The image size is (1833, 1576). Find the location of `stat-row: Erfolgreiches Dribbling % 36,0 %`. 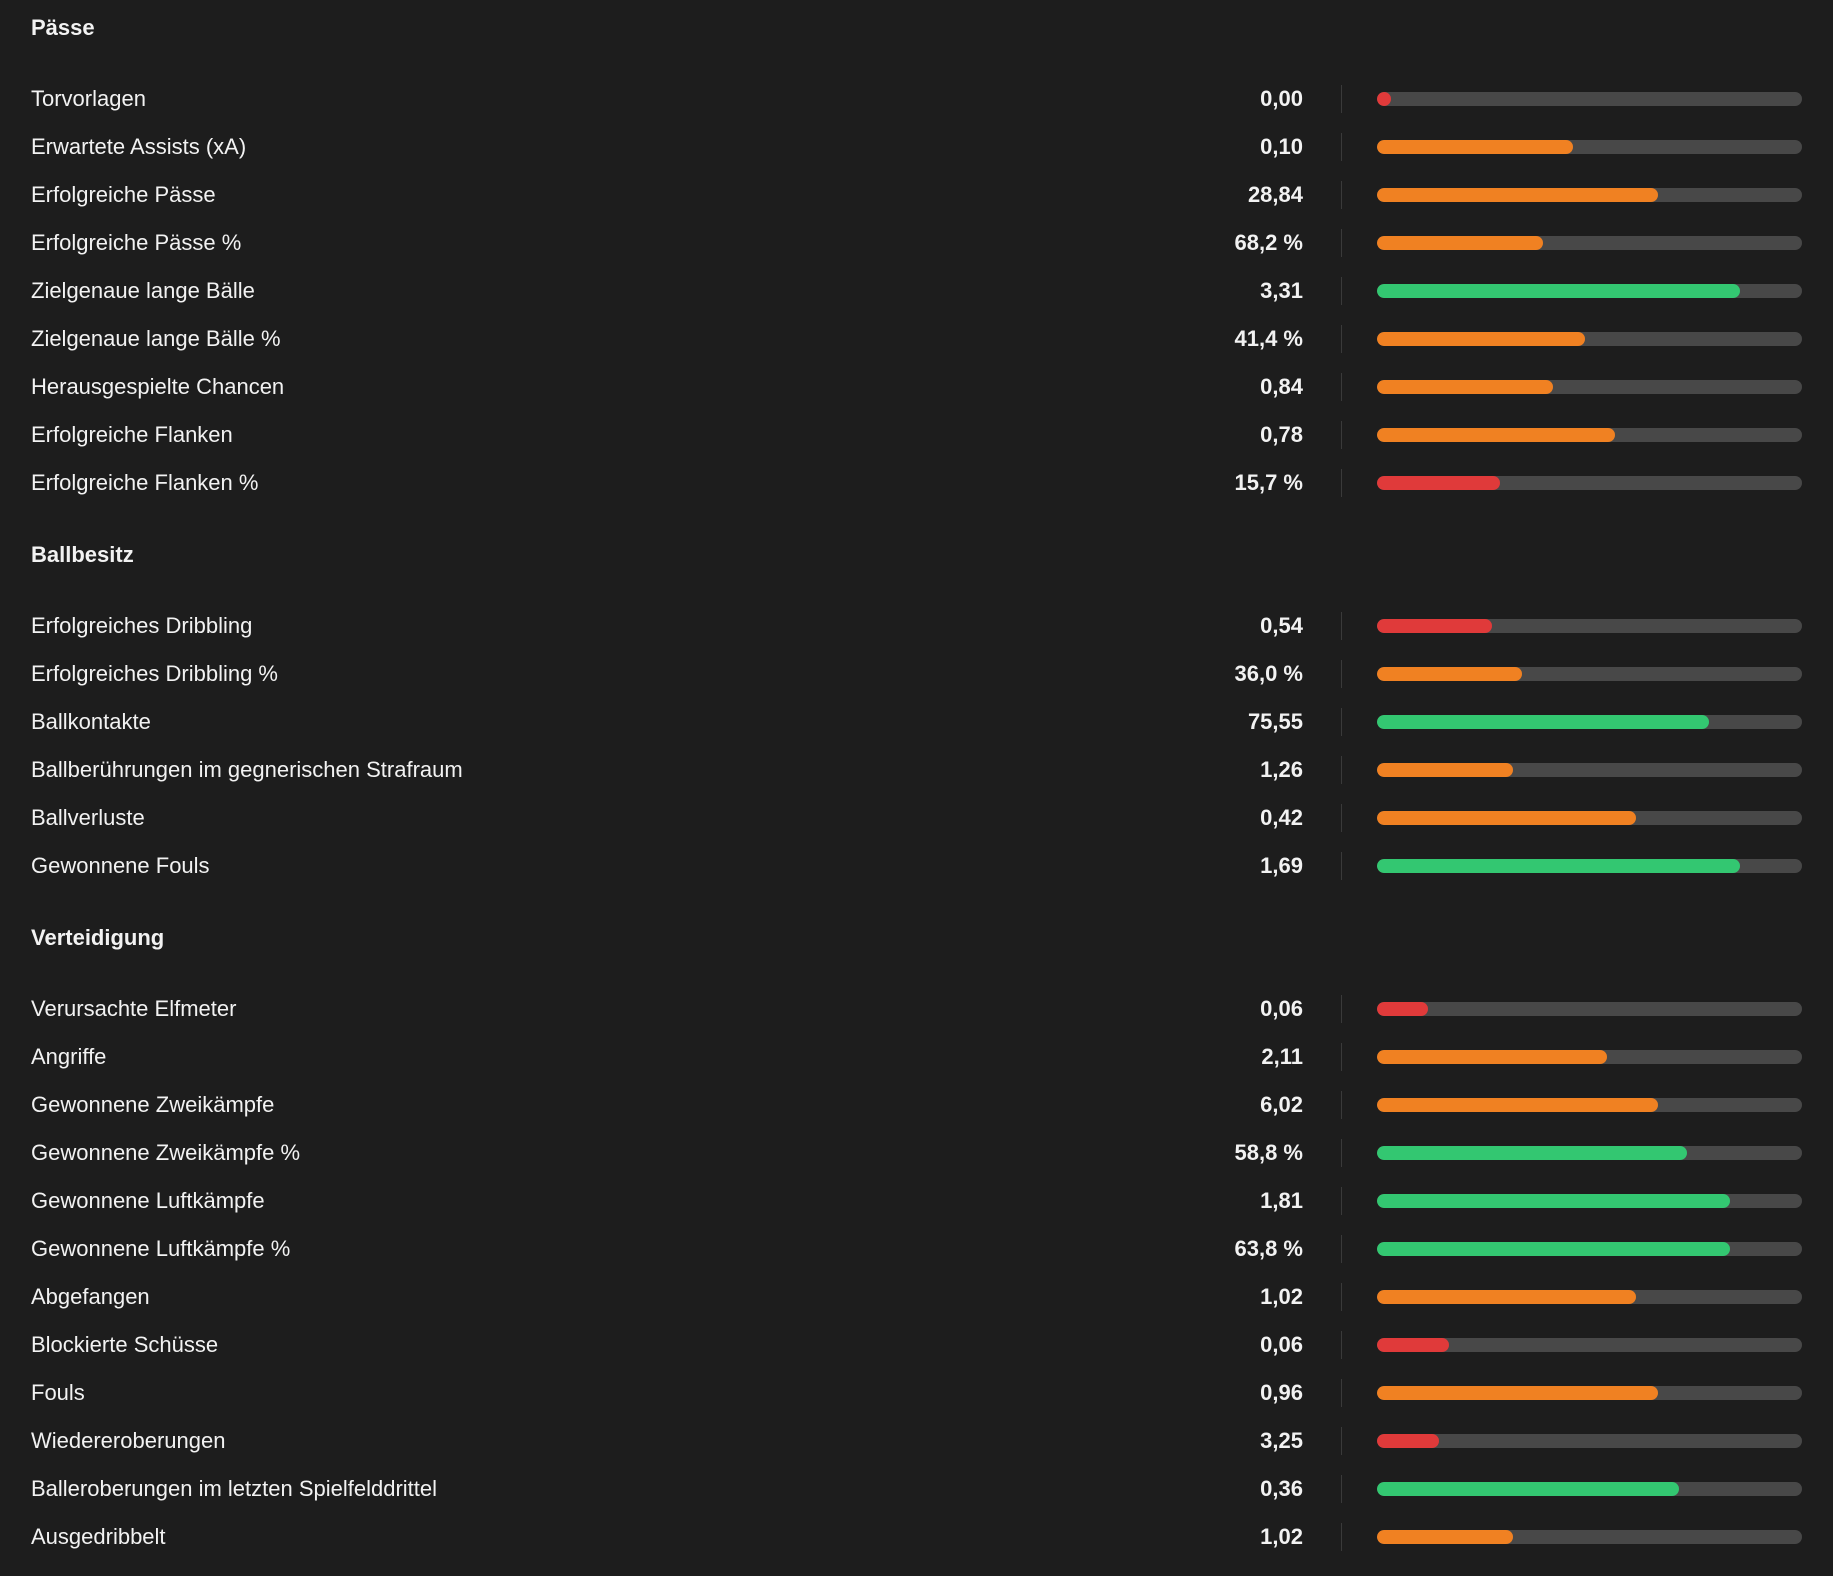

stat-row: Erfolgreiches Dribbling % 36,0 % is located at coordinates (916, 674).